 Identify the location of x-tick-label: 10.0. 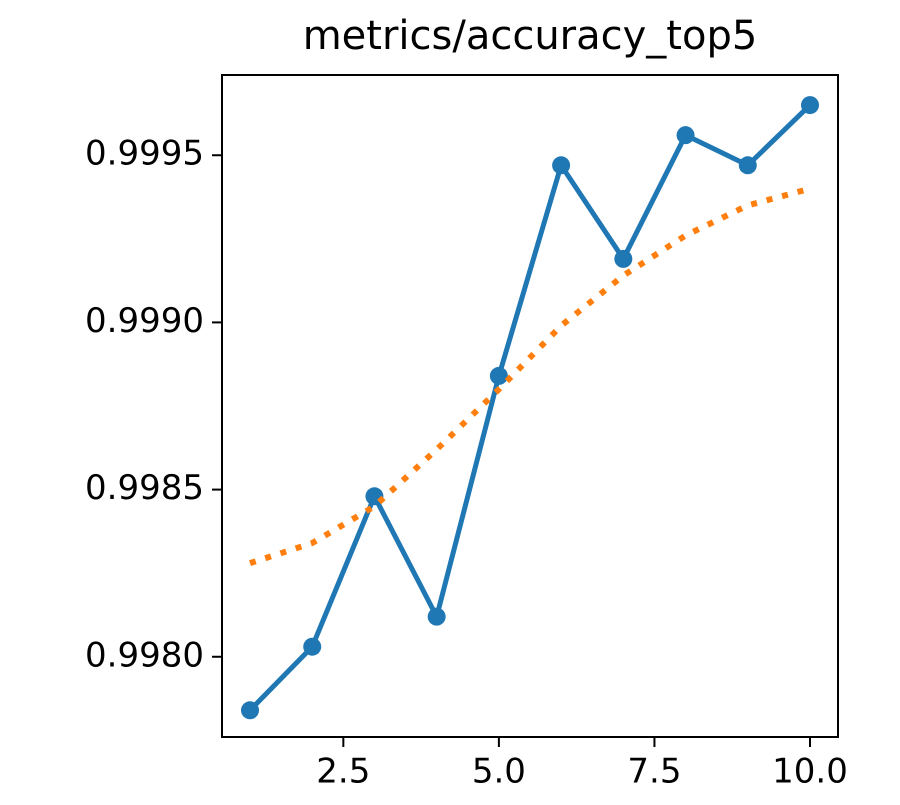
(810, 772).